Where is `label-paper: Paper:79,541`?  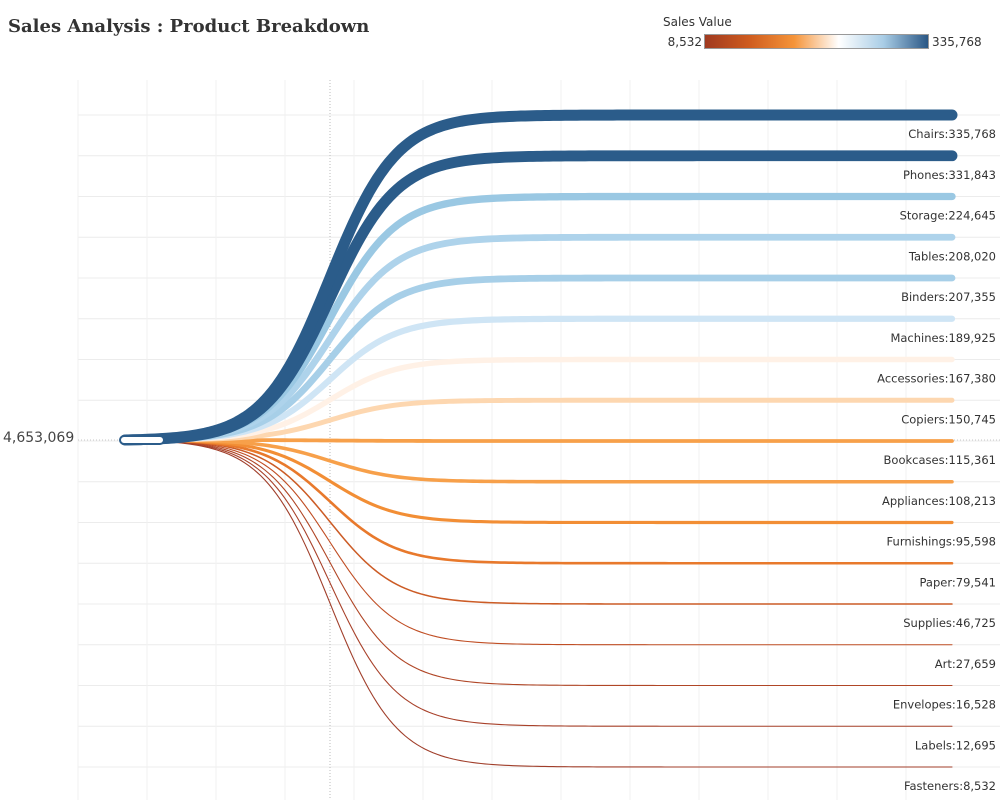
label-paper: Paper:79,541 is located at coordinates (958, 582).